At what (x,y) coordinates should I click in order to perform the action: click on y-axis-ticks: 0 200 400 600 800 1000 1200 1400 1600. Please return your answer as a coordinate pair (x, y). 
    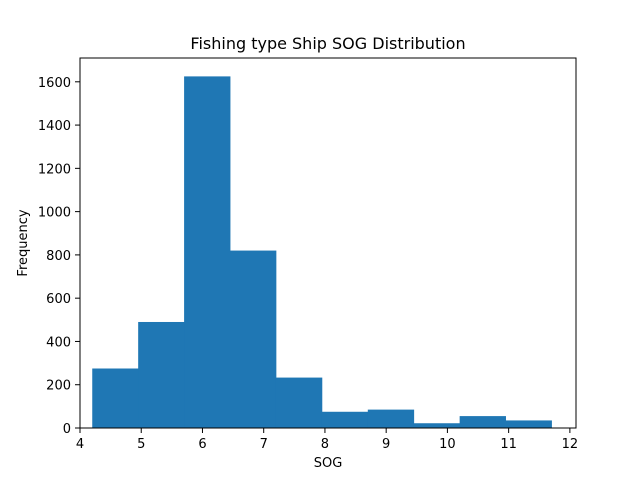
    Looking at the image, I should click on (59, 256).